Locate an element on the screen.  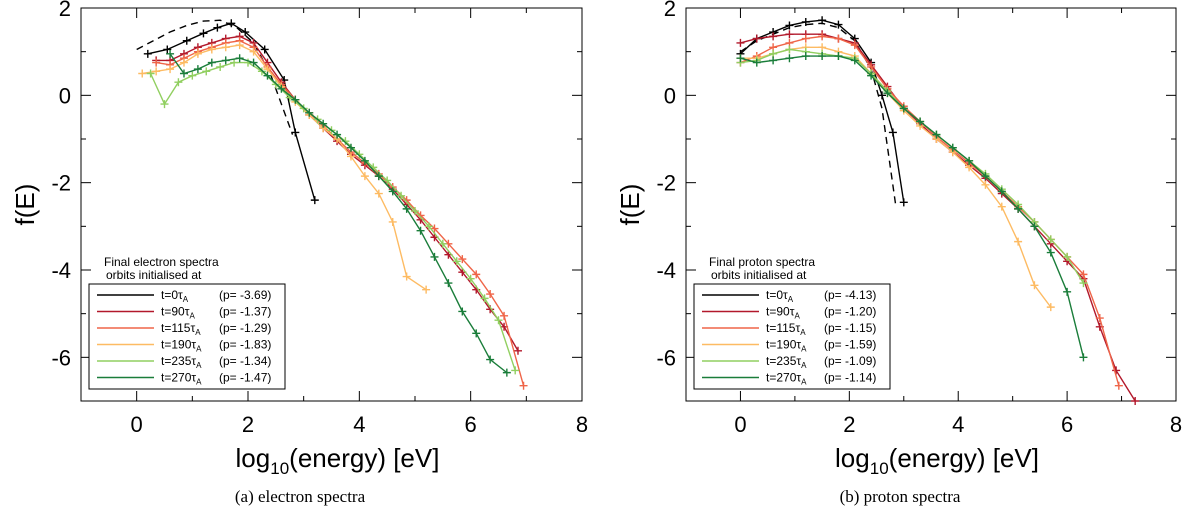
x-tick-label: 6 is located at coordinates (1067, 424).